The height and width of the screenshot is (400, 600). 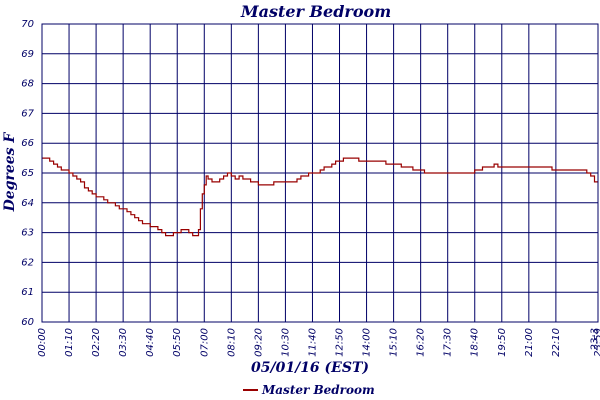 I want to click on y-tick-label: 66, so click(x=27, y=143).